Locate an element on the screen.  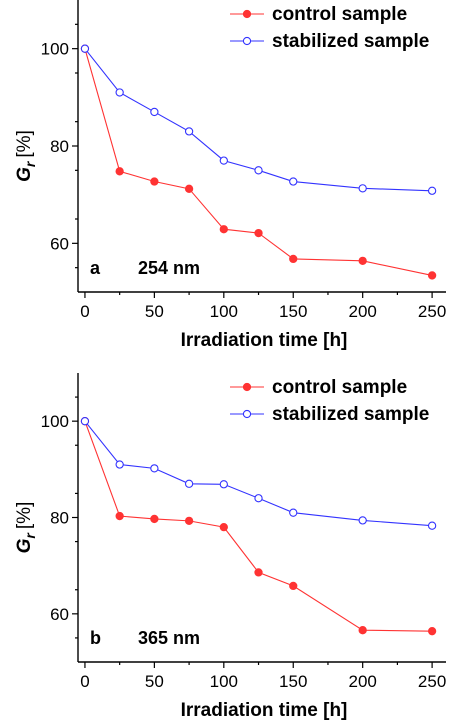
panel-label: a is located at coordinates (95, 268).